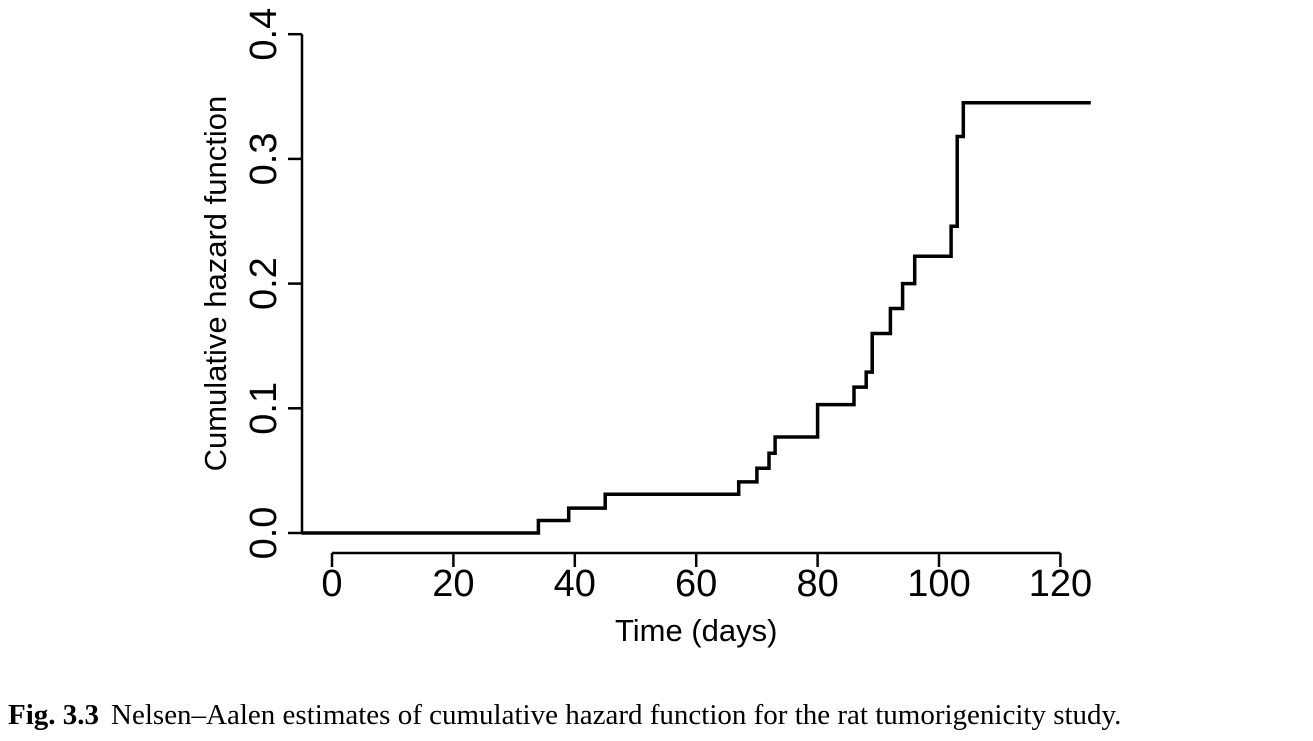 The height and width of the screenshot is (741, 1313). Describe the element at coordinates (575, 584) in the screenshot. I see `x-tick-label: 40` at that location.